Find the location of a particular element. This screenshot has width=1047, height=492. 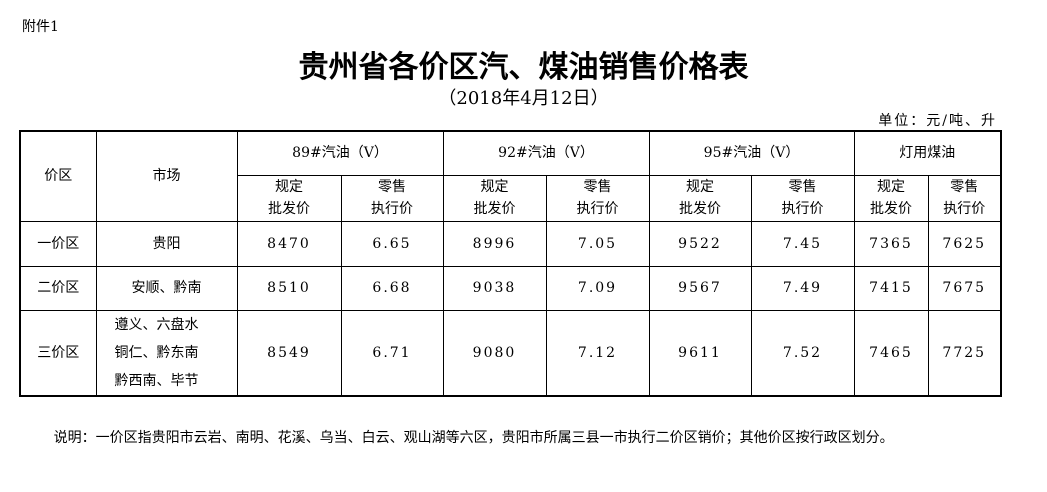

attachment-label: 附件1 is located at coordinates (40, 27).